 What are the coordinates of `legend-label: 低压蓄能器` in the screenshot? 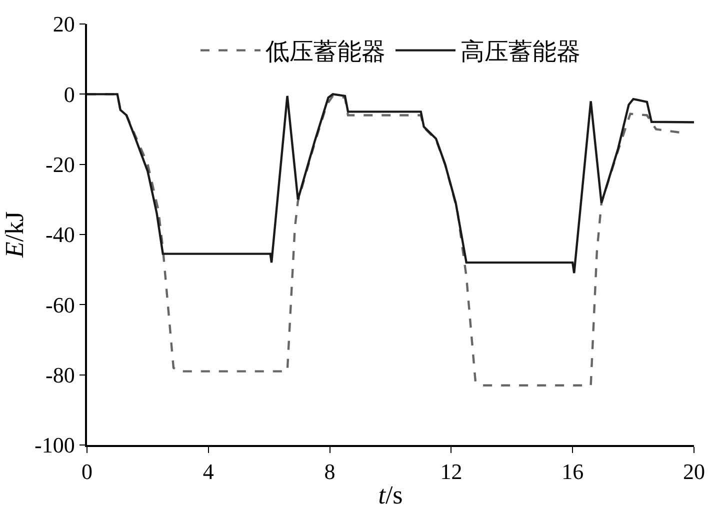 It's located at (326, 53).